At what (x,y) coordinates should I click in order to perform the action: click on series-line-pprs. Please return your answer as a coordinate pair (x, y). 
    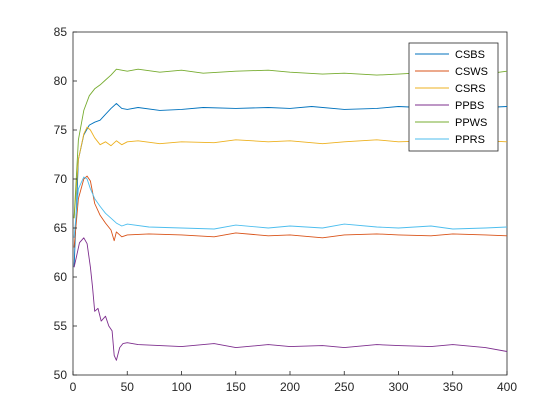
    Looking at the image, I should click on (290, 207).